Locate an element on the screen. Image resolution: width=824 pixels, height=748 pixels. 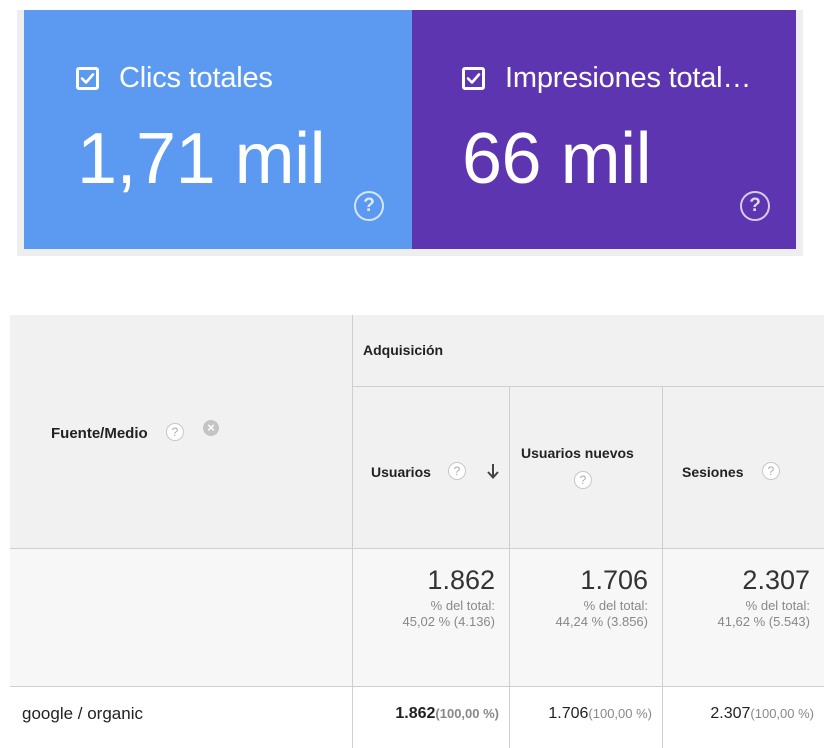
row-metric-value: 2.307(100,00 %) is located at coordinates (762, 713).